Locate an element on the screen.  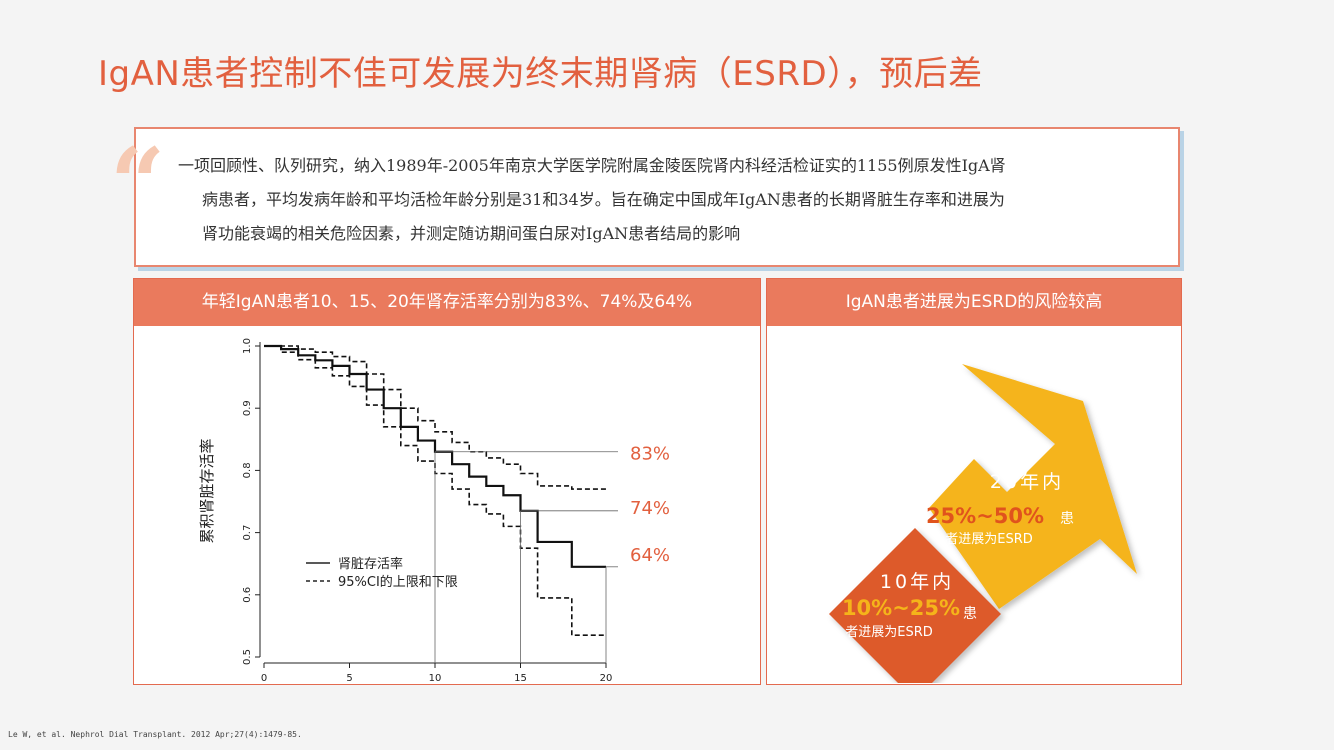
chart-y-tick-label: 0.9 is located at coordinates (247, 408).